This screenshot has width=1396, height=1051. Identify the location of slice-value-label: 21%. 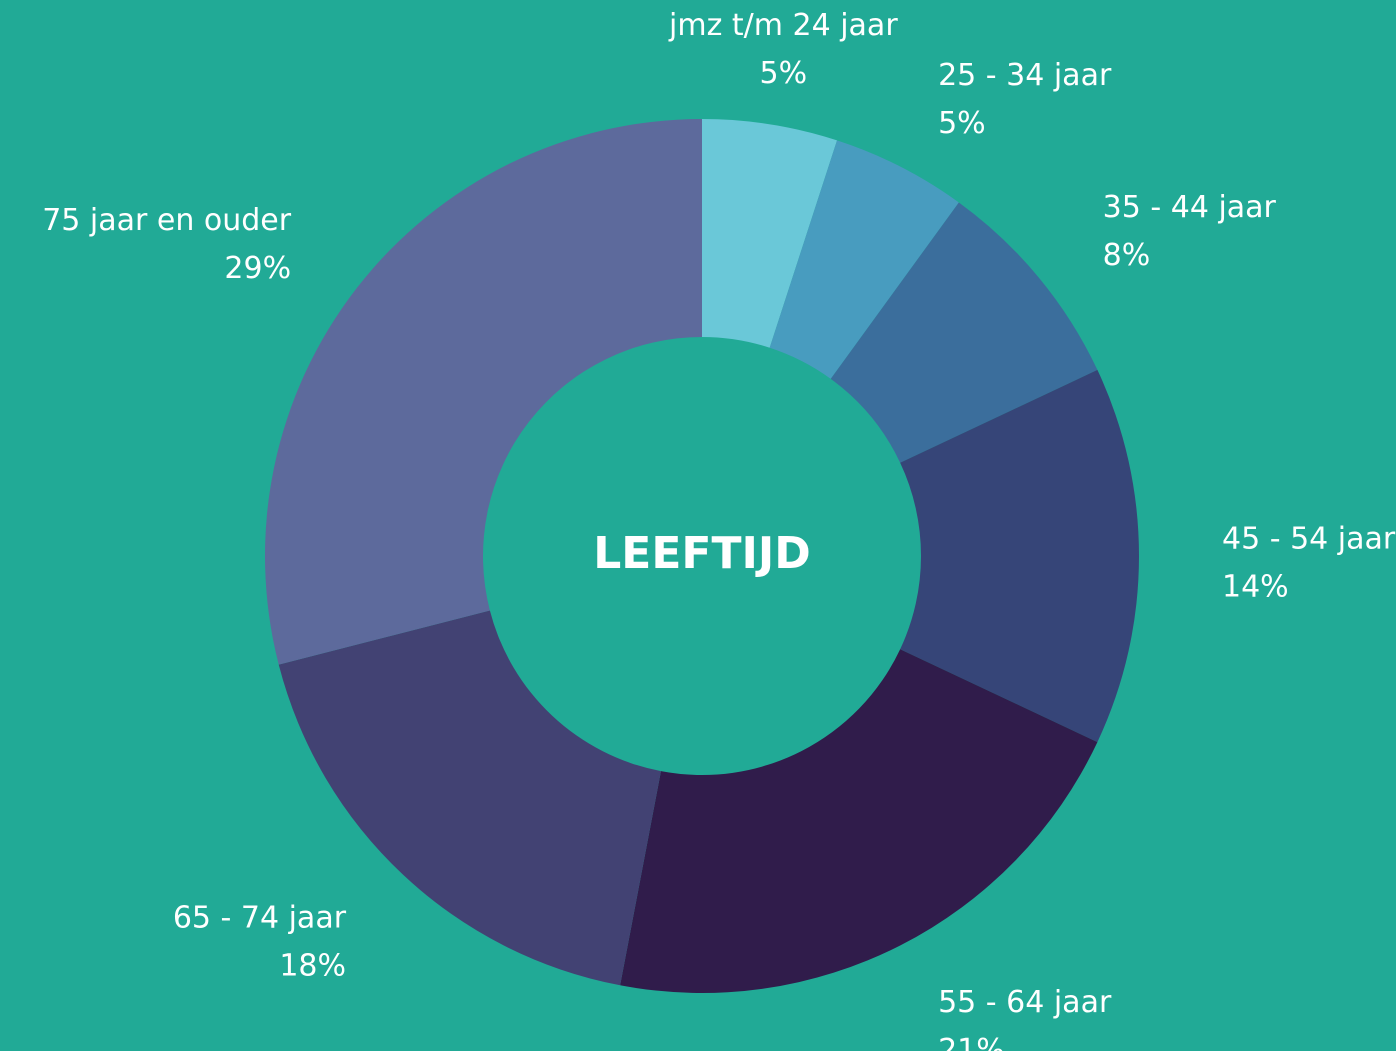
(971, 1042).